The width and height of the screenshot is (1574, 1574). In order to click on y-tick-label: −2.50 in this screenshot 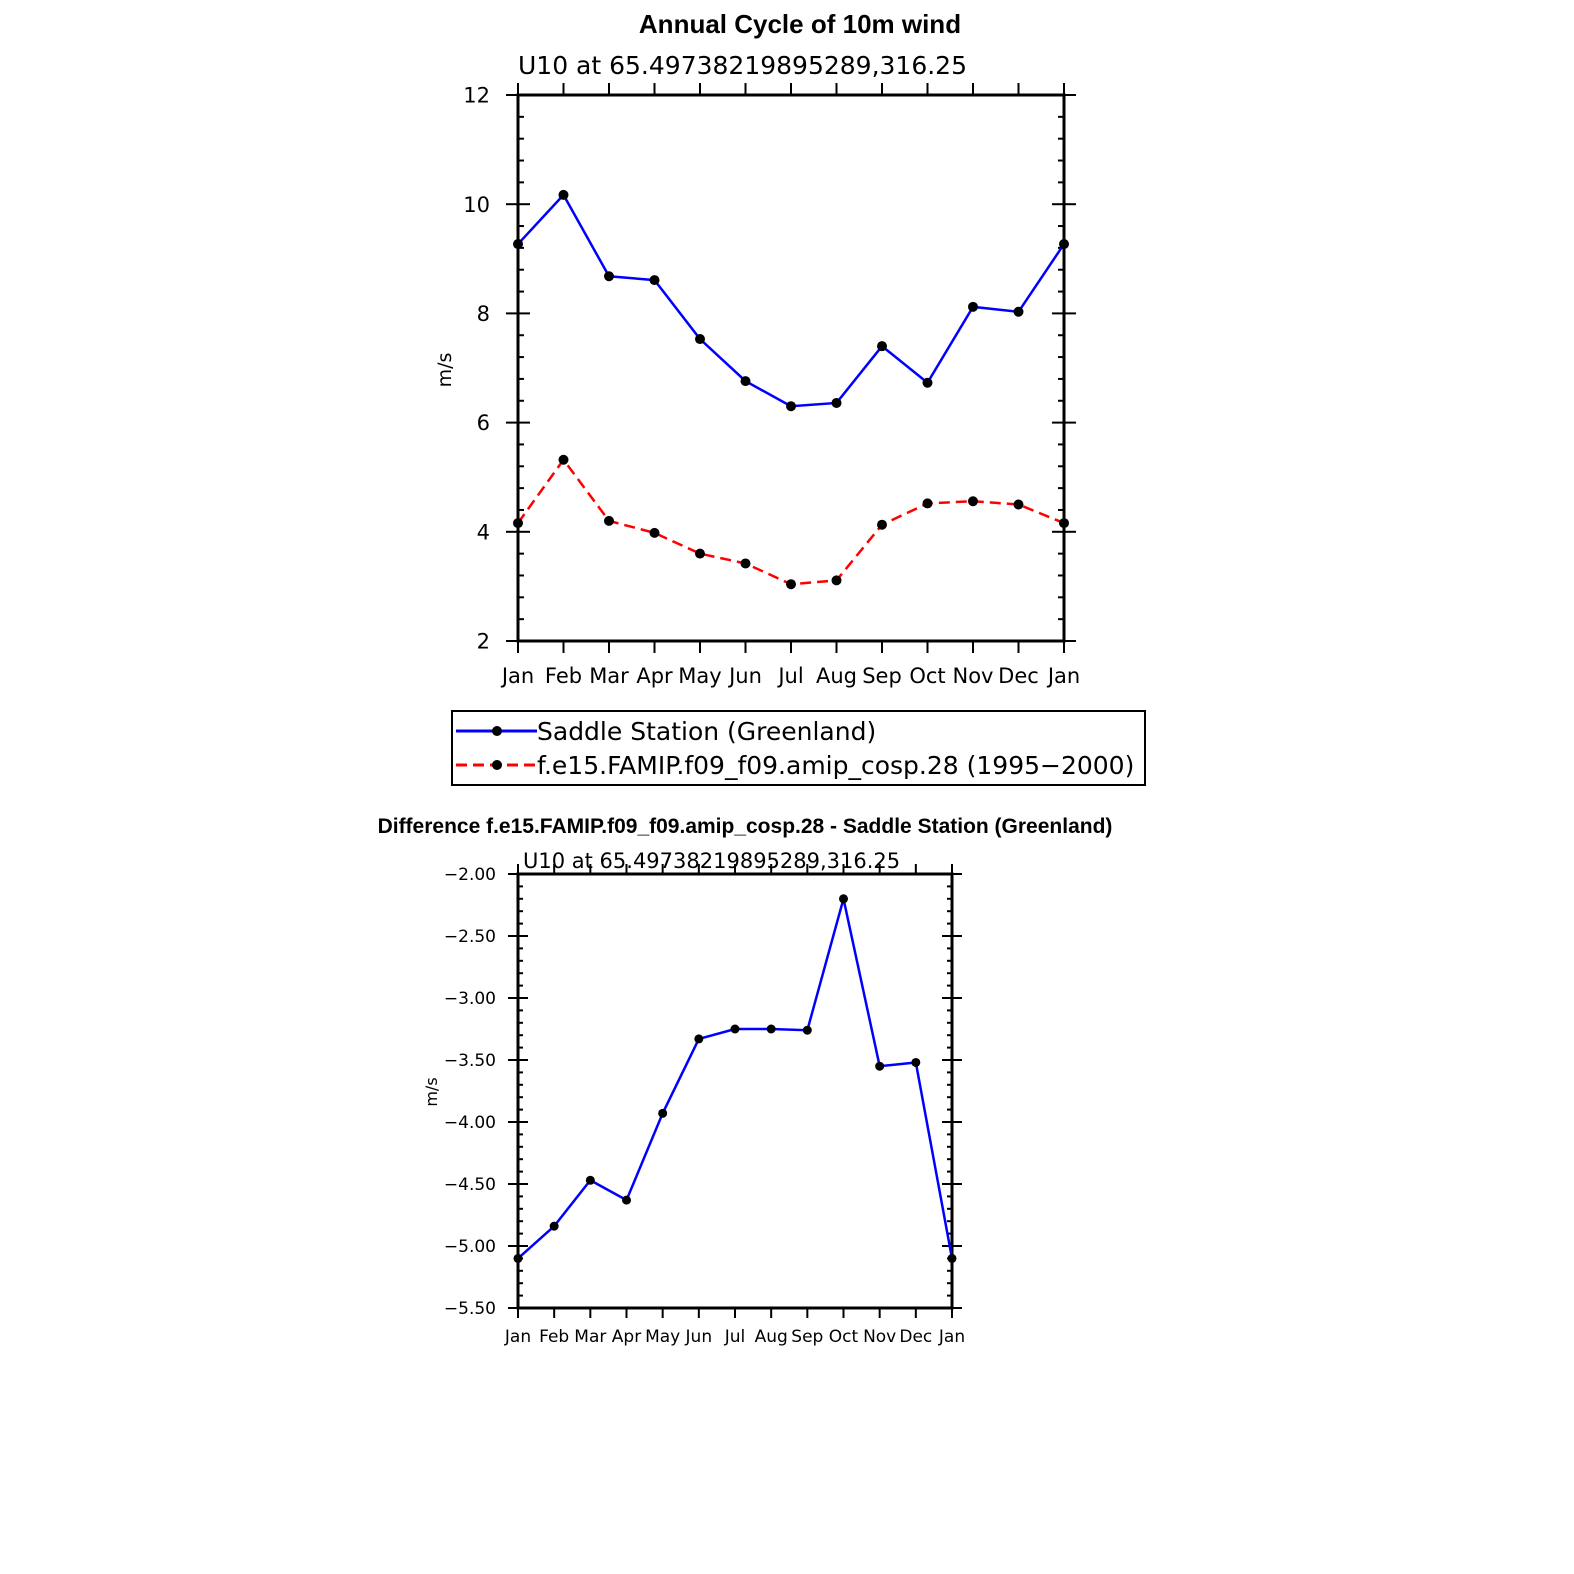, I will do `click(470, 937)`.